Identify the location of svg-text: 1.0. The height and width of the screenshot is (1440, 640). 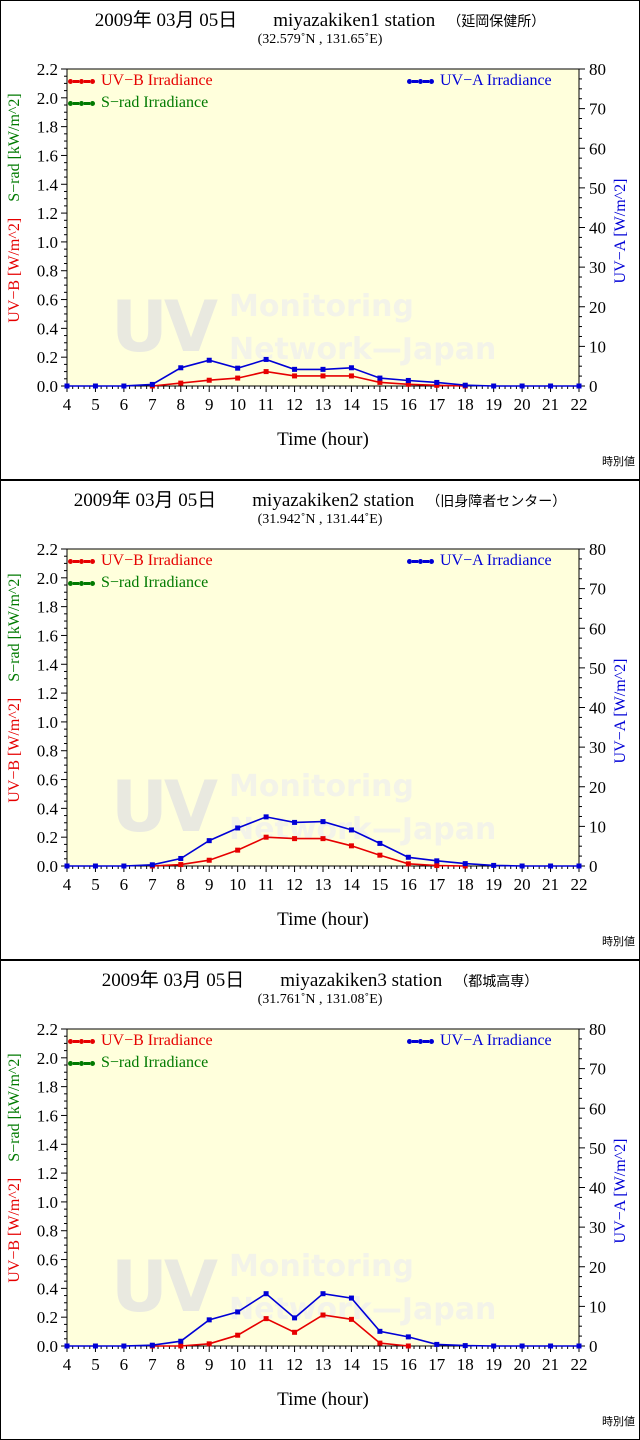
(47, 242).